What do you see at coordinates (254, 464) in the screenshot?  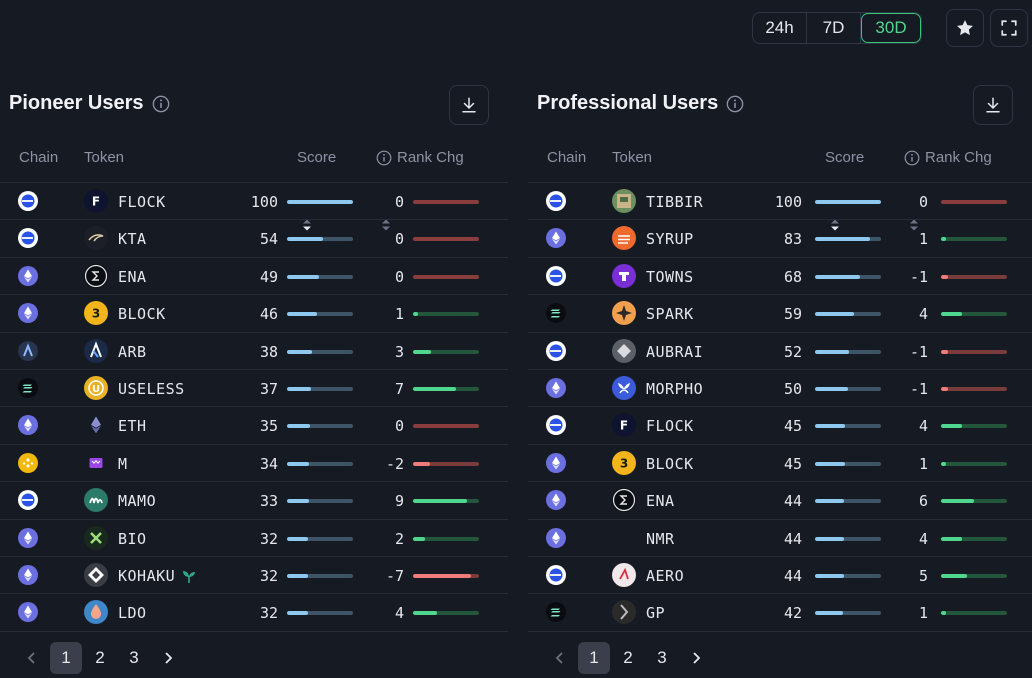 I see `table-row: M 34 -2` at bounding box center [254, 464].